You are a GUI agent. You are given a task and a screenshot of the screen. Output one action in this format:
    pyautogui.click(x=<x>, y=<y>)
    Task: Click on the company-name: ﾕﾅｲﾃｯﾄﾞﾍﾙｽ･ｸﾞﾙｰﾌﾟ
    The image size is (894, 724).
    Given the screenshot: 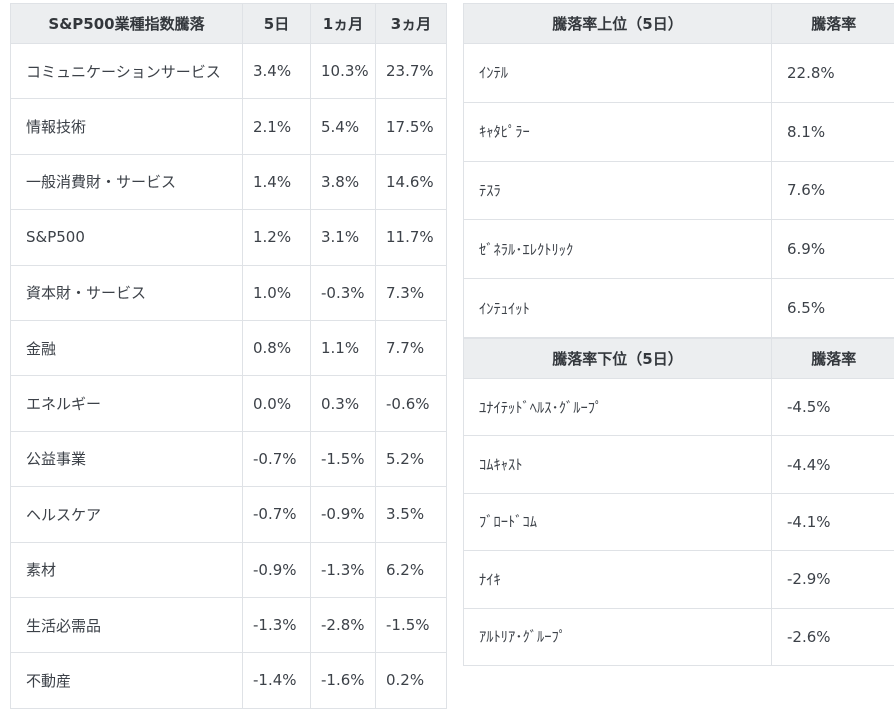 What is the action you would take?
    pyautogui.click(x=617, y=407)
    